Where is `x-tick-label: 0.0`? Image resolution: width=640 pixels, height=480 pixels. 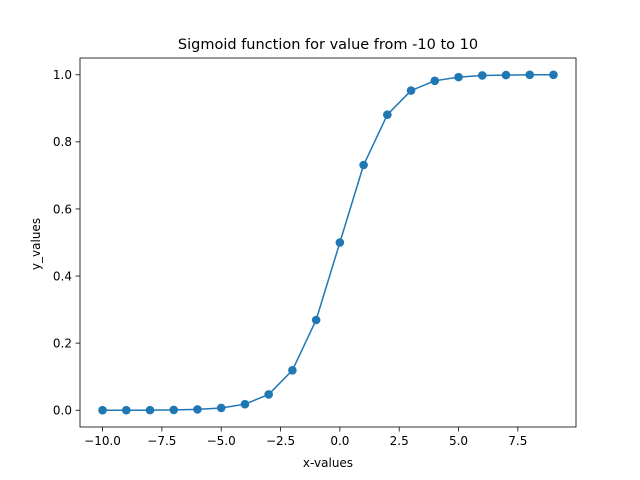 x-tick-label: 0.0 is located at coordinates (339, 441).